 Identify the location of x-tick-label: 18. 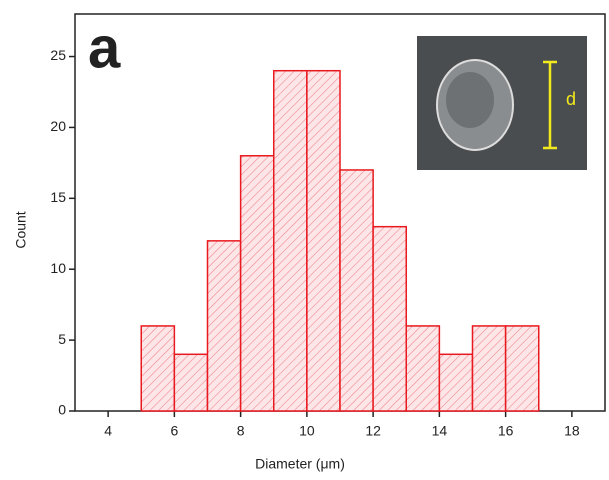
(572, 431).